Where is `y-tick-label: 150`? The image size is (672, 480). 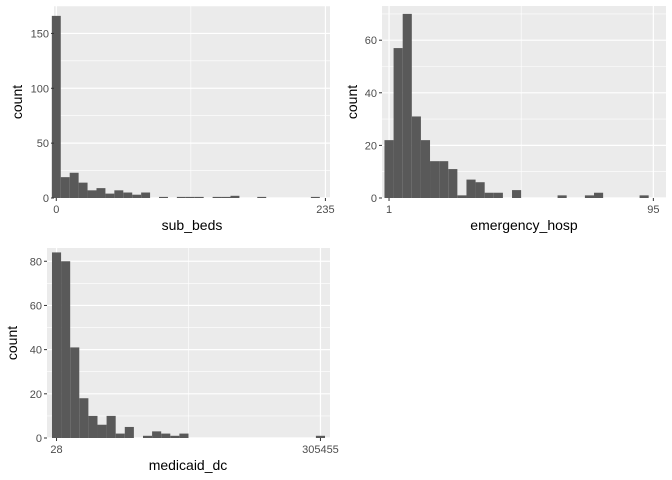
y-tick-label: 150 is located at coordinates (40, 34).